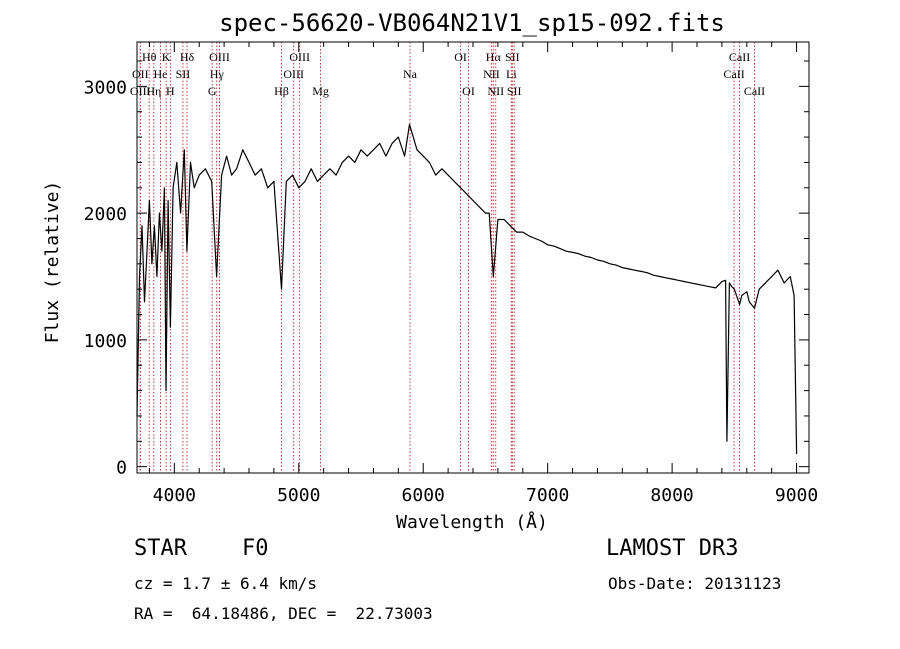  What do you see at coordinates (149, 57) in the screenshot?
I see `line-marker-label-0: Hθ` at bounding box center [149, 57].